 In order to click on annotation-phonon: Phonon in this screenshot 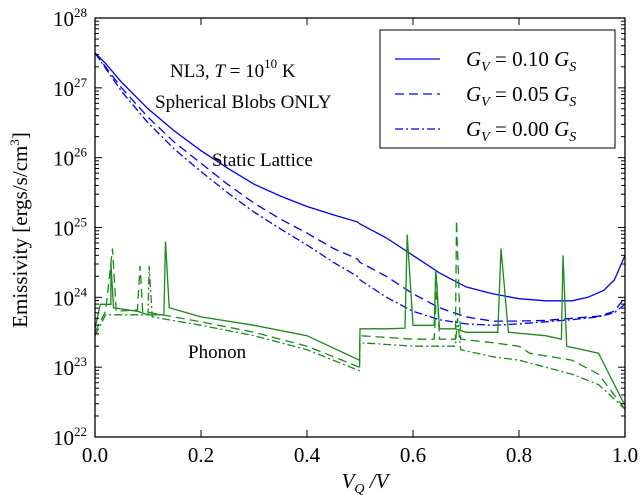, I will do `click(217, 352)`.